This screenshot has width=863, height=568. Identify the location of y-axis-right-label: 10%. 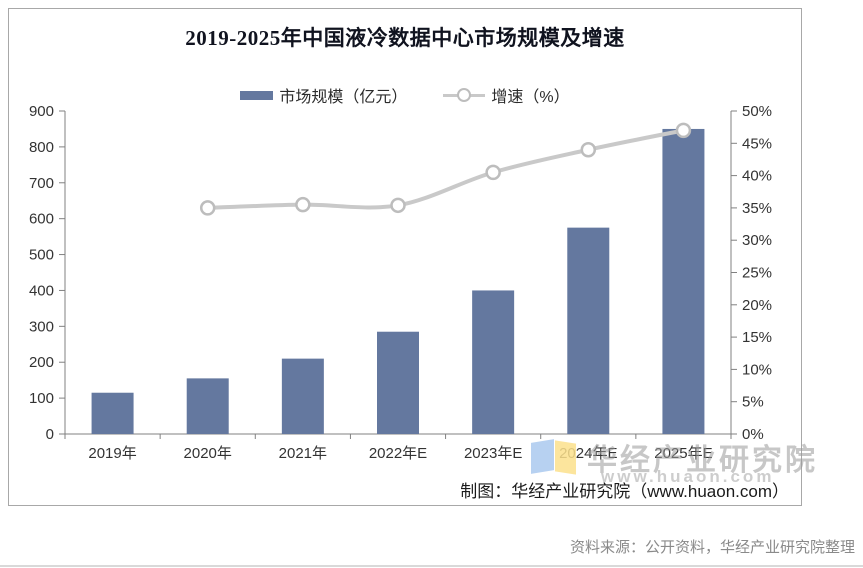
(757, 369).